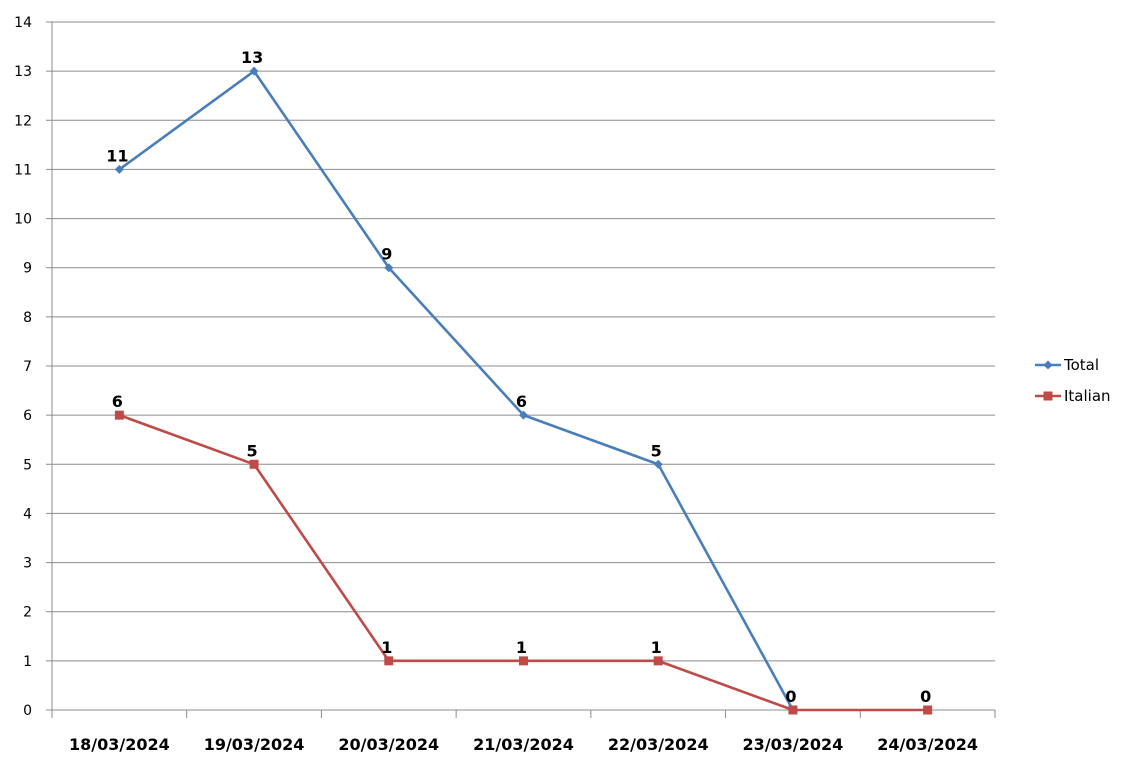 Image resolution: width=1126 pixels, height=762 pixels. Describe the element at coordinates (23, 23) in the screenshot. I see `y-tick-label: 14` at that location.